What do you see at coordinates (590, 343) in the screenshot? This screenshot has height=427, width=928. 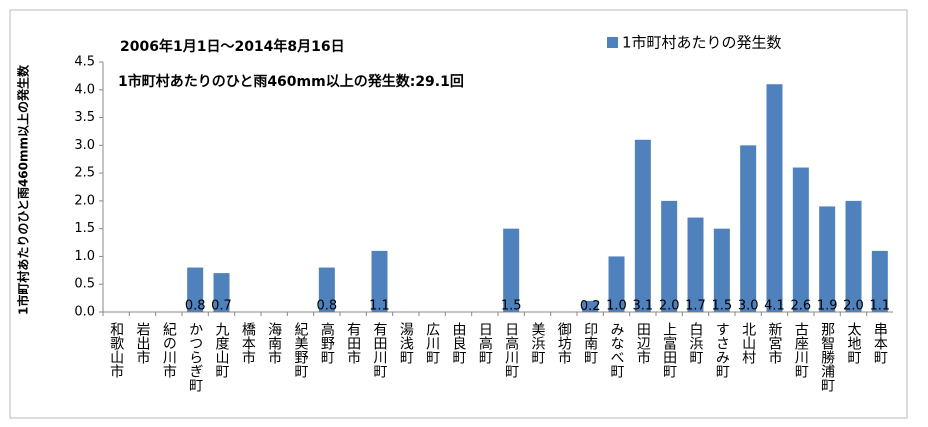 I see `x-tick-label: 印南町` at bounding box center [590, 343].